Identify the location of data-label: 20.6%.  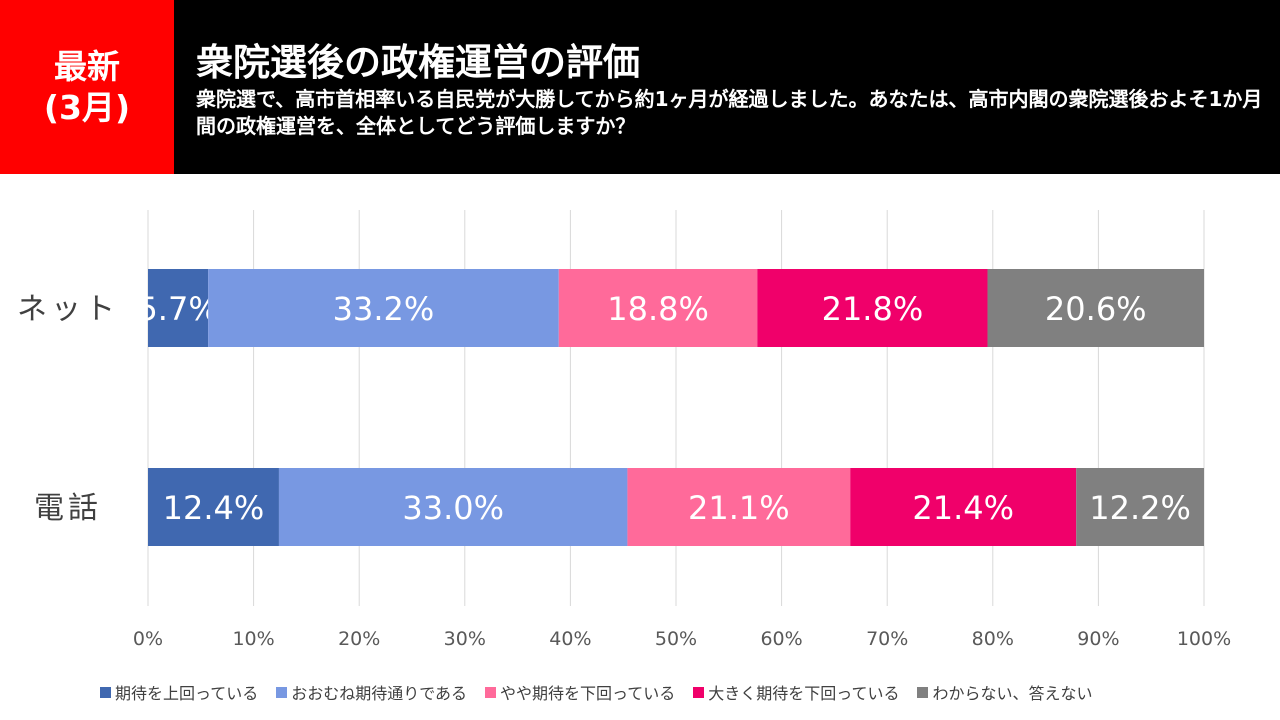
(1096, 309).